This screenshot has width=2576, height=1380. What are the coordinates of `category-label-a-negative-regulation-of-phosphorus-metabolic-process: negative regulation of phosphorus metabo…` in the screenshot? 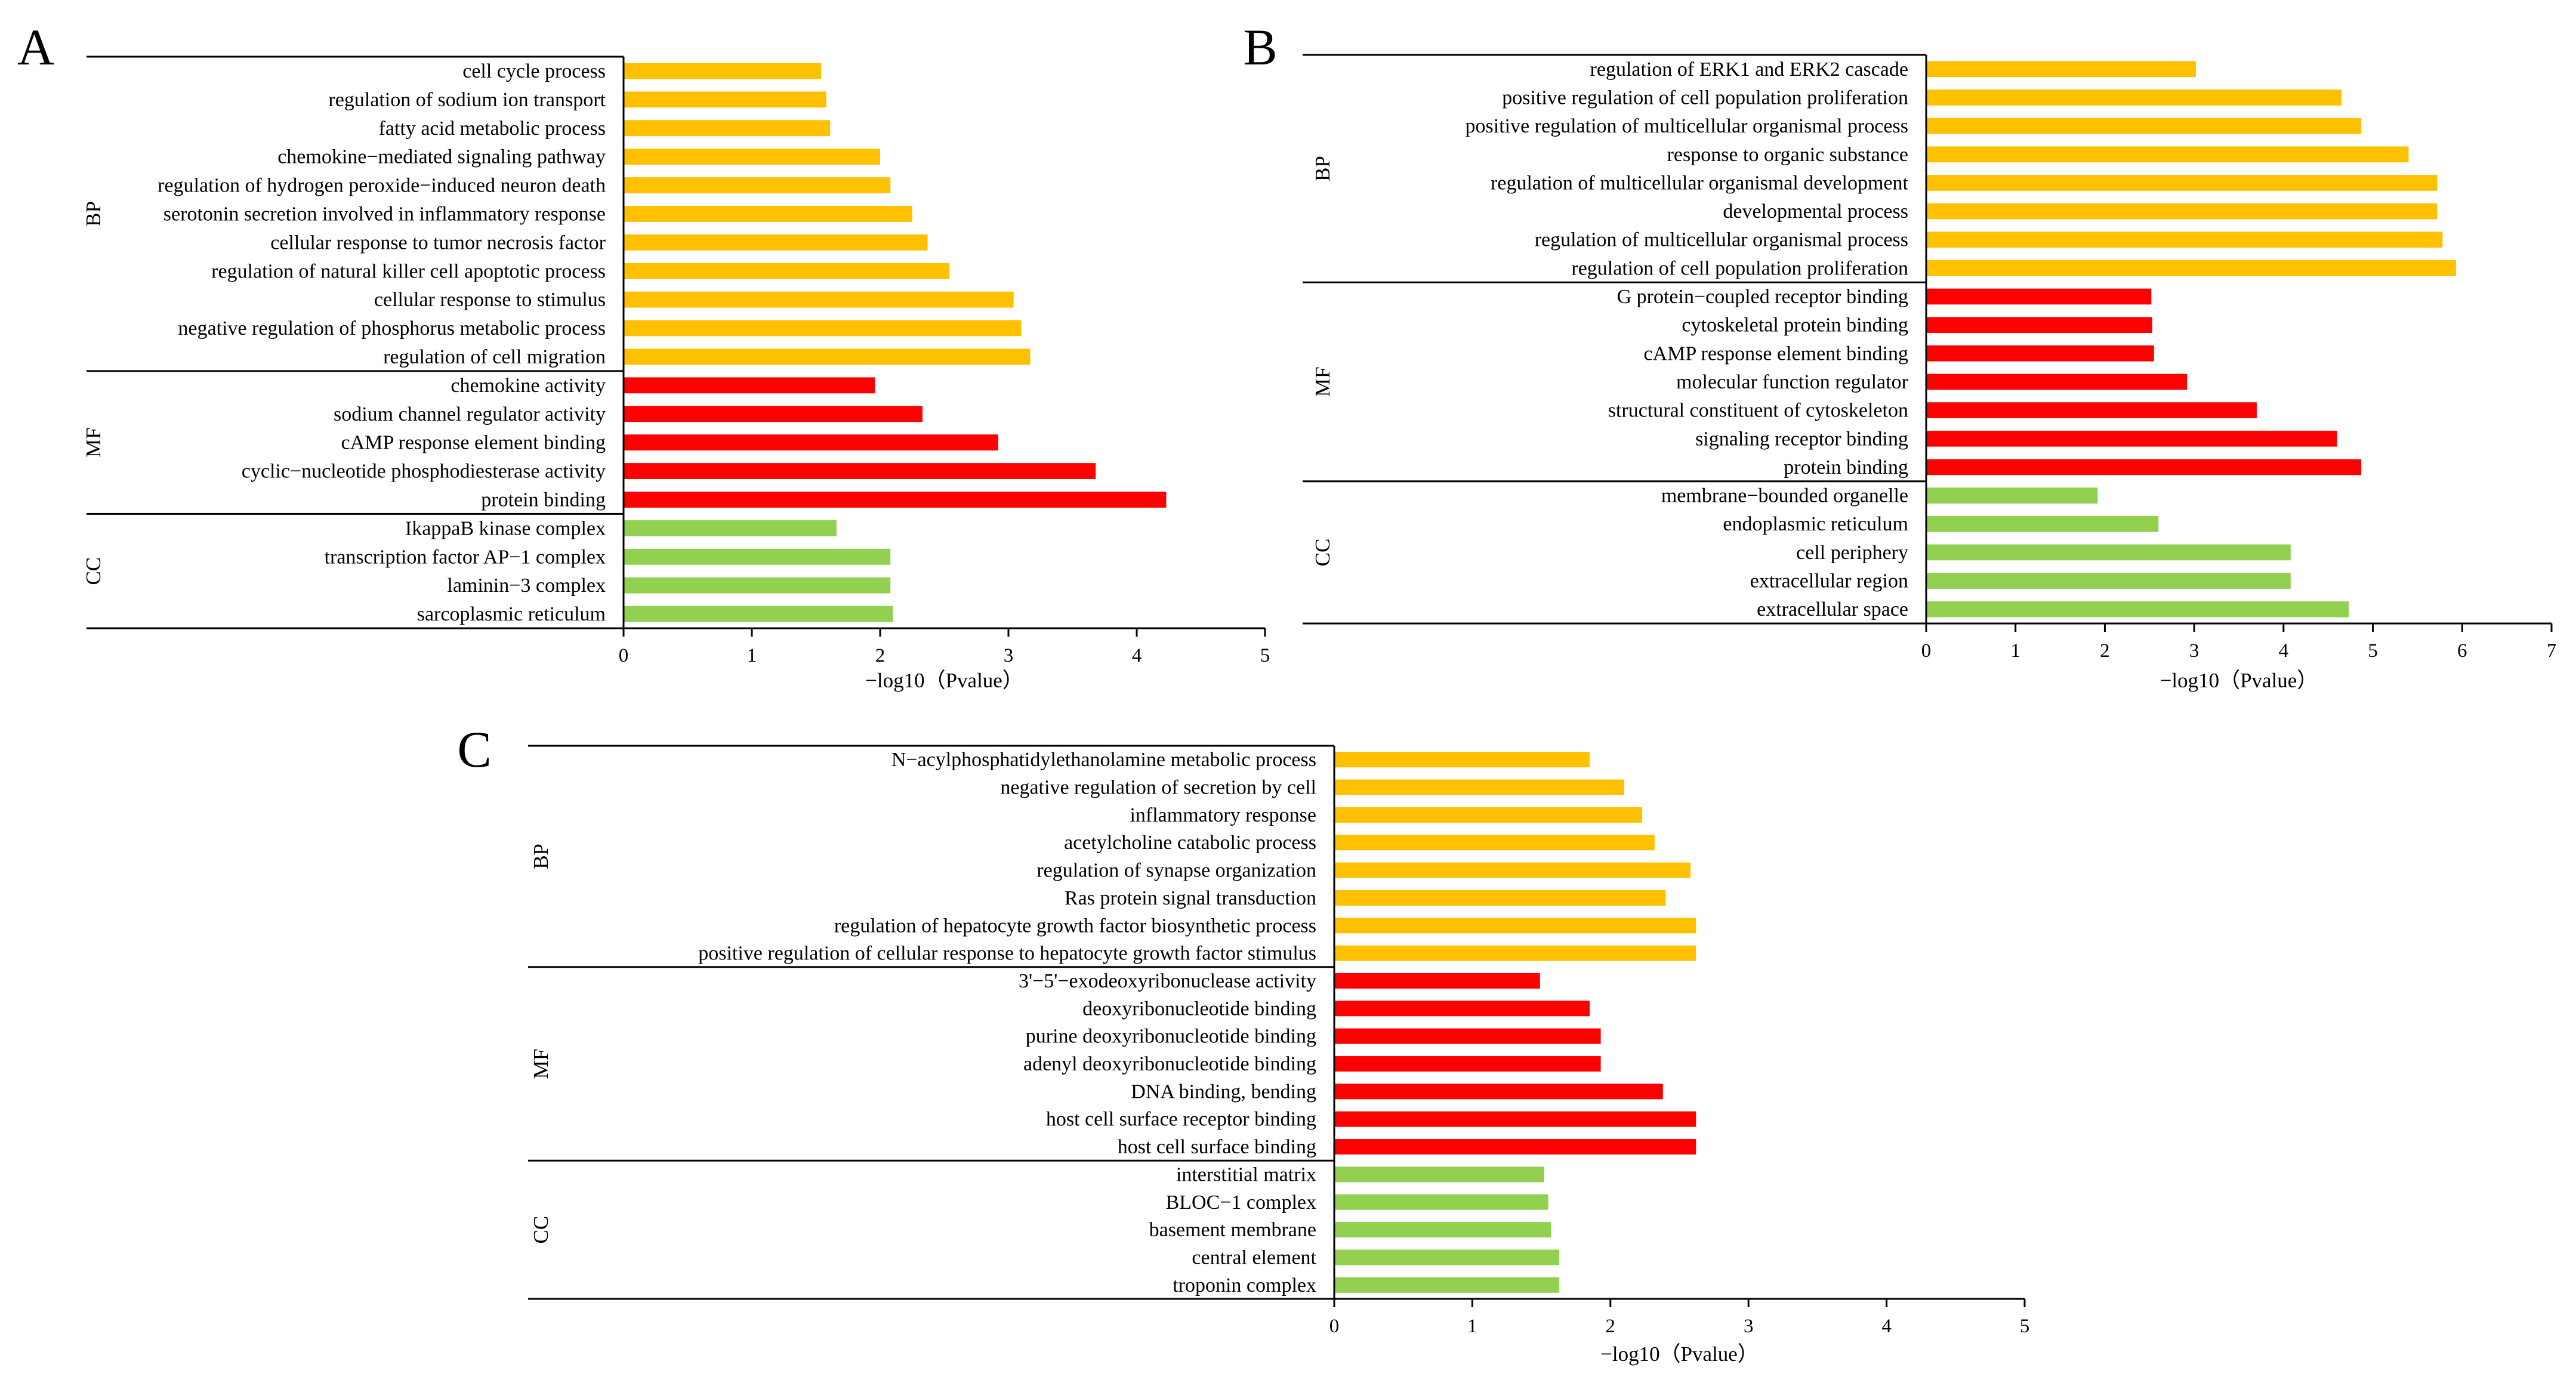 It's located at (392, 328).